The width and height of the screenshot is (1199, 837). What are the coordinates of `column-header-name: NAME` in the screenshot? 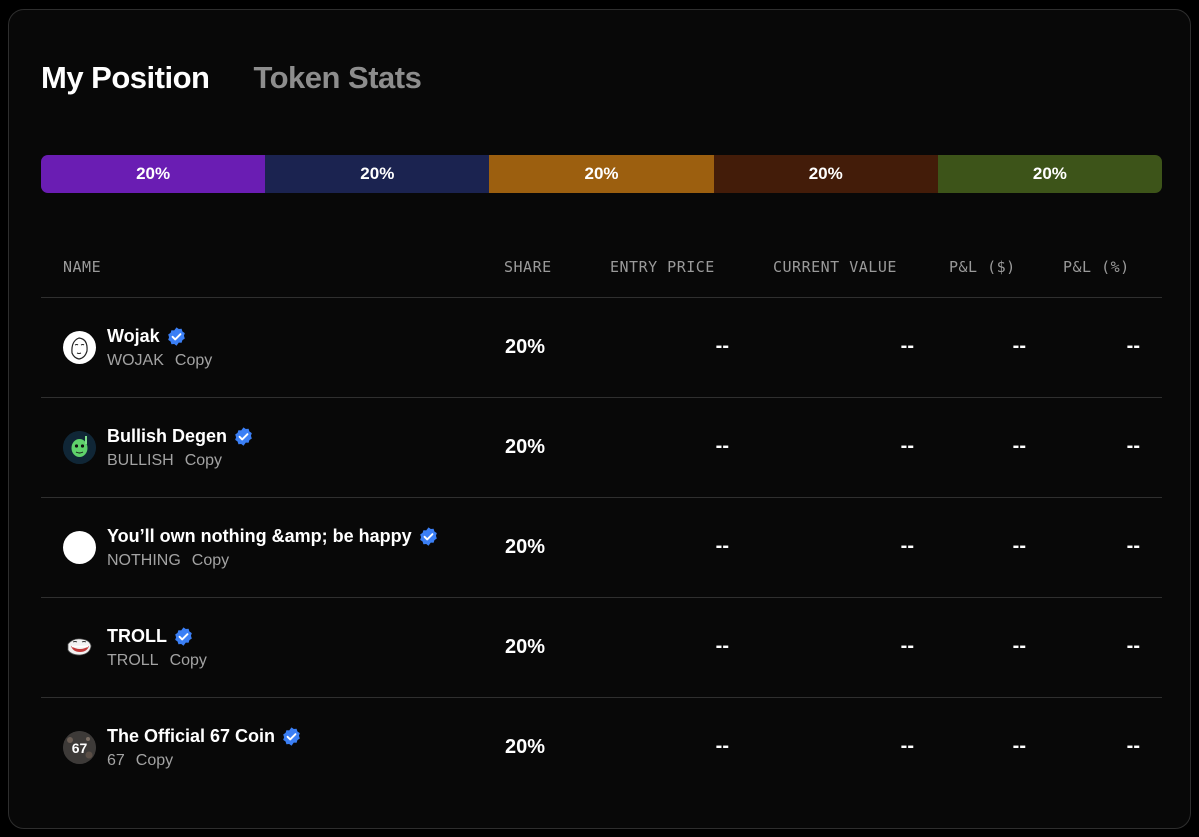 It's located at (82, 267).